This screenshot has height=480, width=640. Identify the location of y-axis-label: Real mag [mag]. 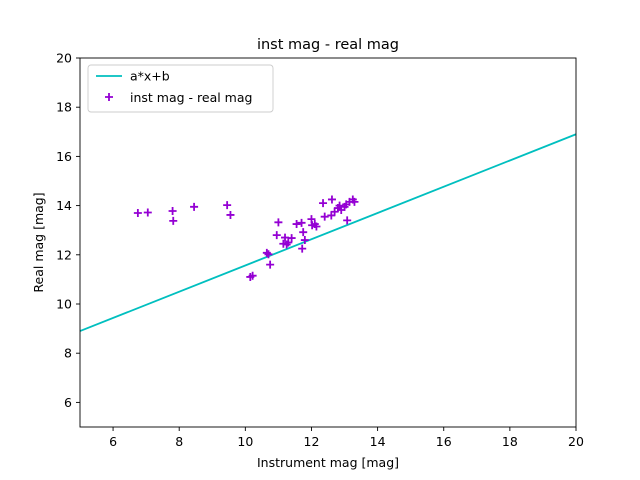
(38, 242).